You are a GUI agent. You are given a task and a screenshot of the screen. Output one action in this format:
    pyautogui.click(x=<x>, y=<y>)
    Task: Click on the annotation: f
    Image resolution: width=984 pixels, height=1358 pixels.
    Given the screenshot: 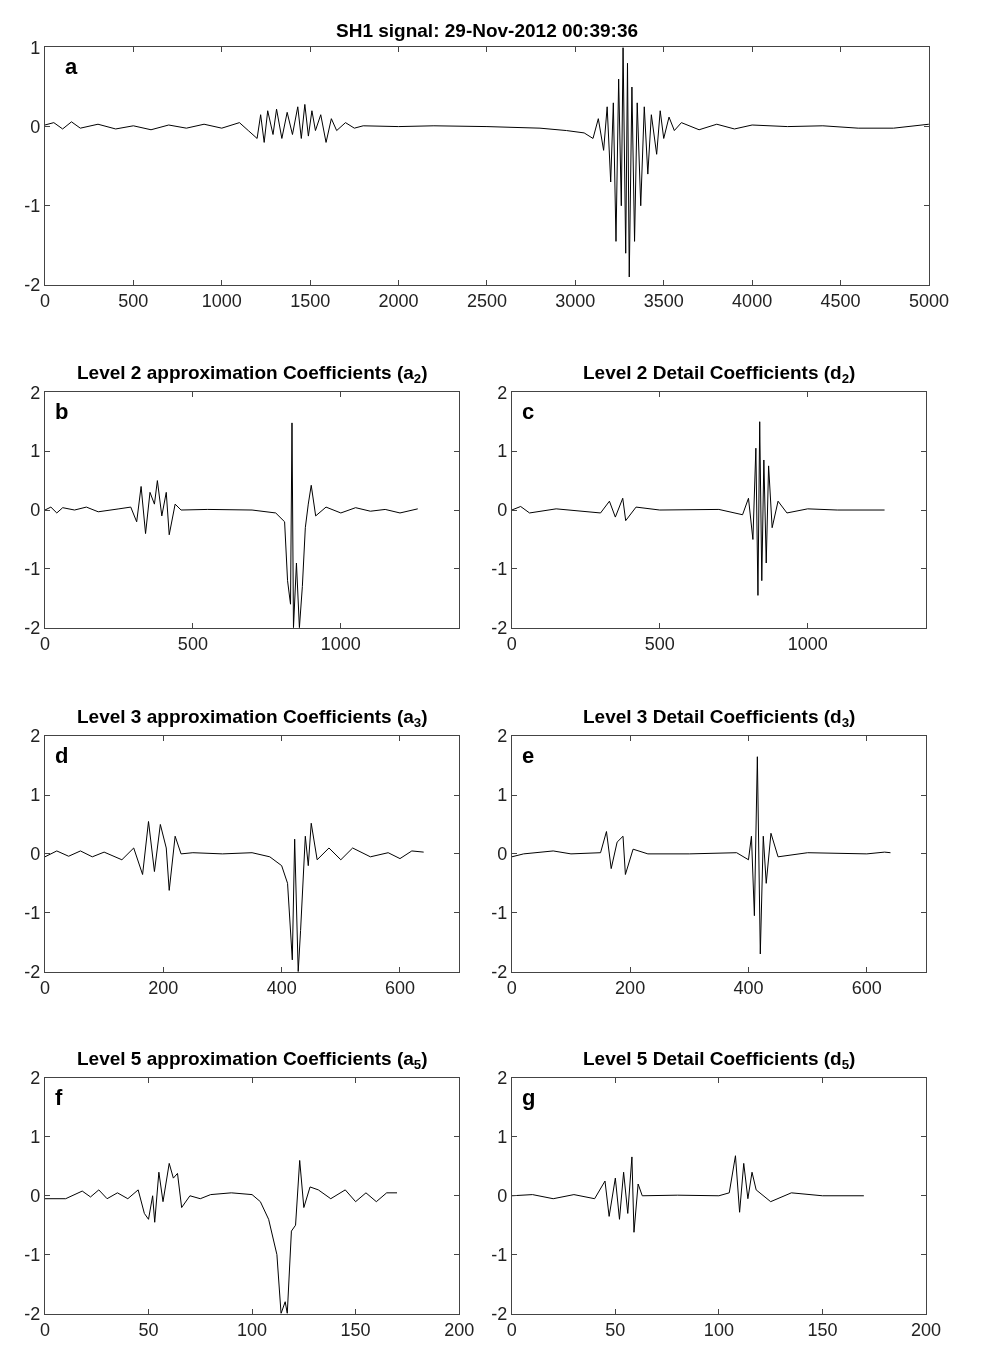 What is the action you would take?
    pyautogui.click(x=59, y=1097)
    